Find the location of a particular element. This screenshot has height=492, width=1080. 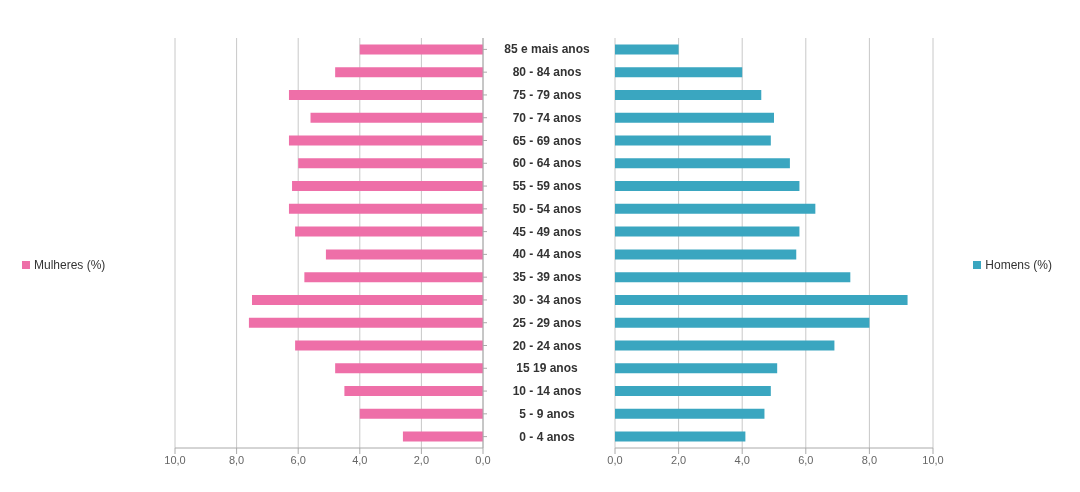

y-tick-label: 30 - 34 anos is located at coordinates (547, 299).